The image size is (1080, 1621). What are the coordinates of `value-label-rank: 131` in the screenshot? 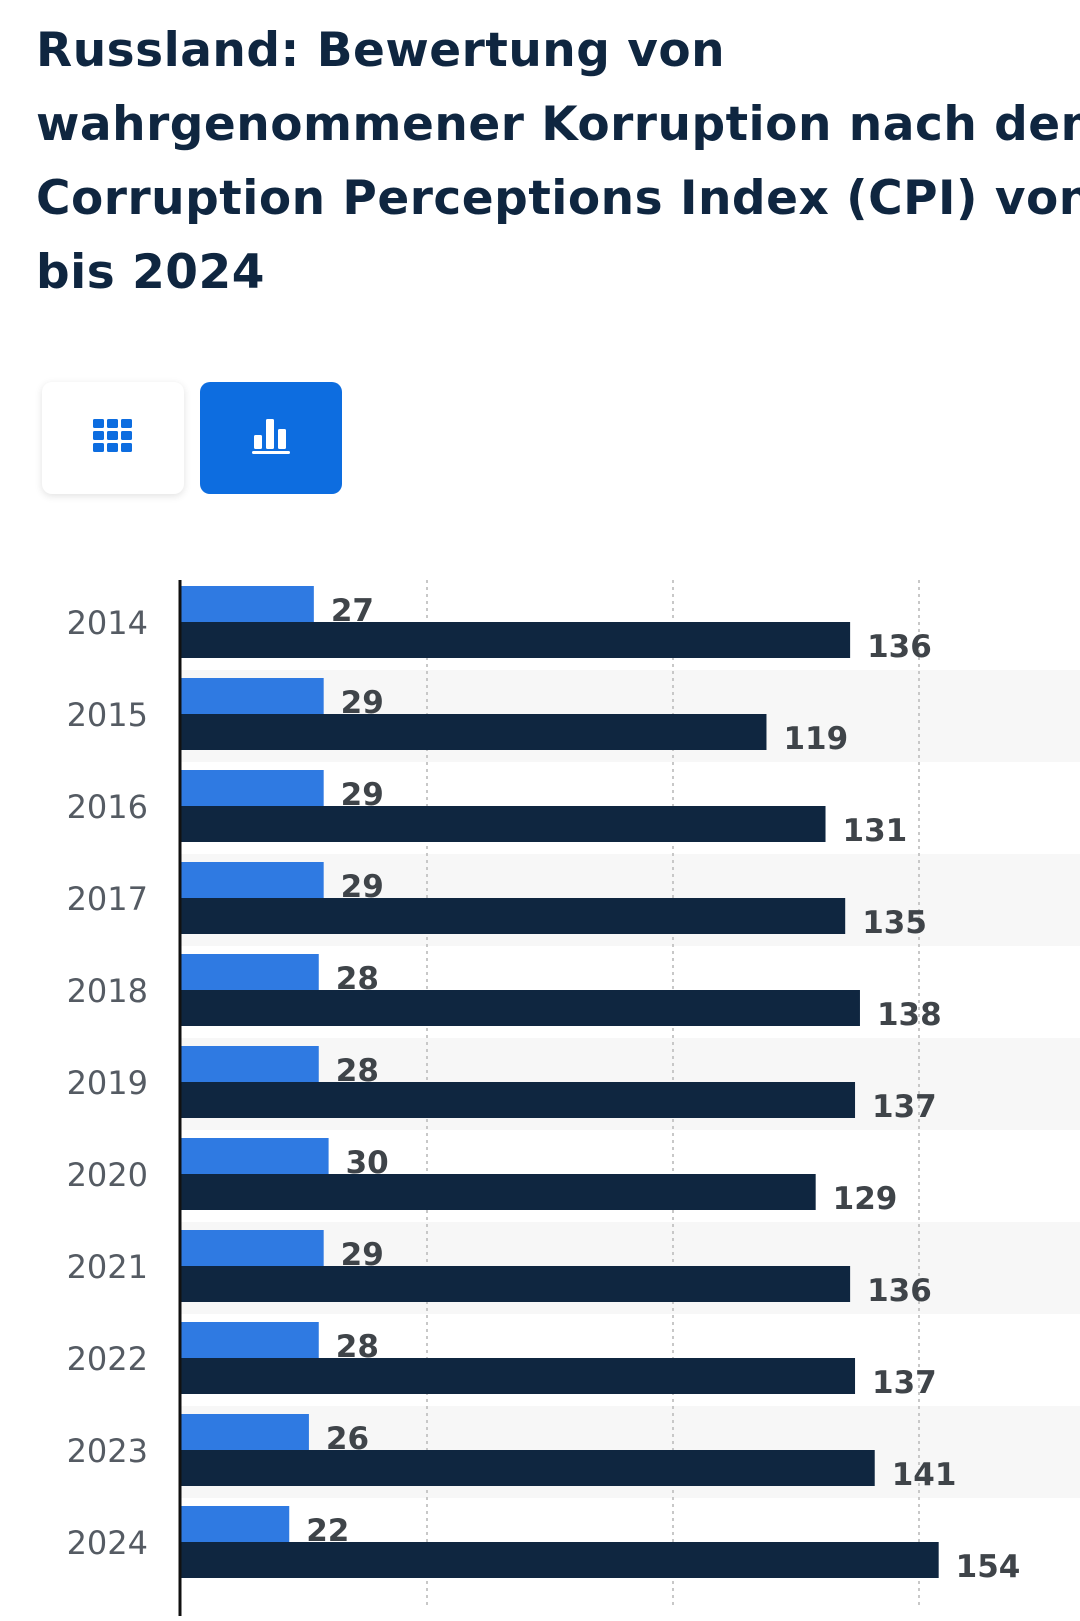 It's located at (875, 831).